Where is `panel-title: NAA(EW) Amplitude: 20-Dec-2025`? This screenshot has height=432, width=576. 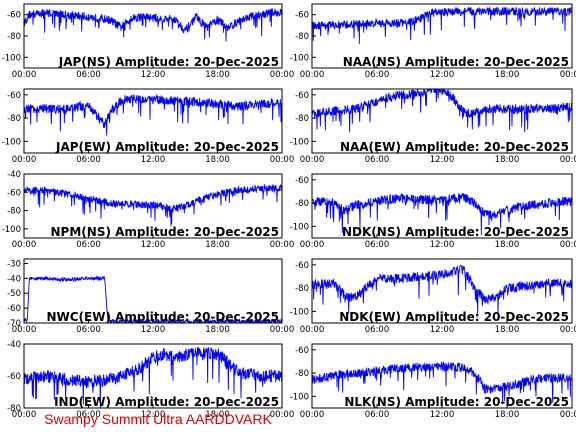
panel-title: NAA(EW) Amplitude: 20-Dec-2025 is located at coordinates (454, 147).